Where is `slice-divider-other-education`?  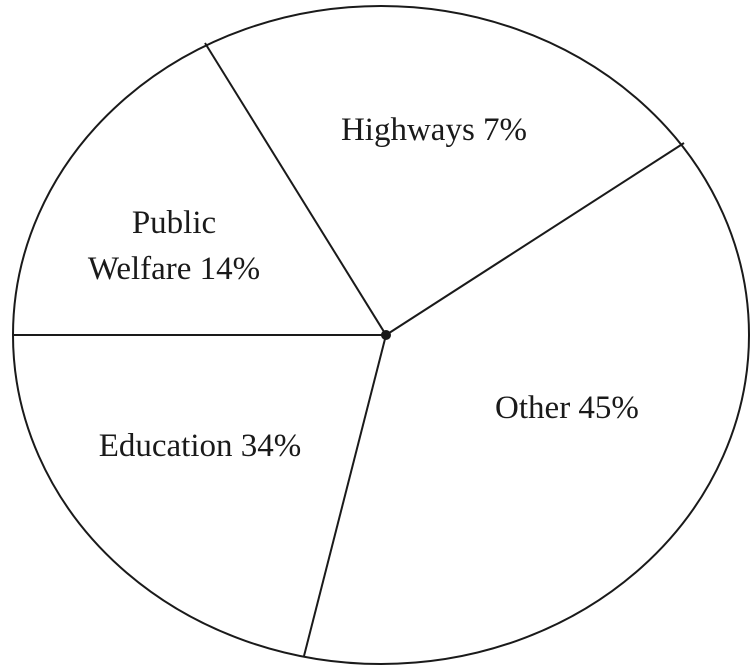 slice-divider-other-education is located at coordinates (345, 495).